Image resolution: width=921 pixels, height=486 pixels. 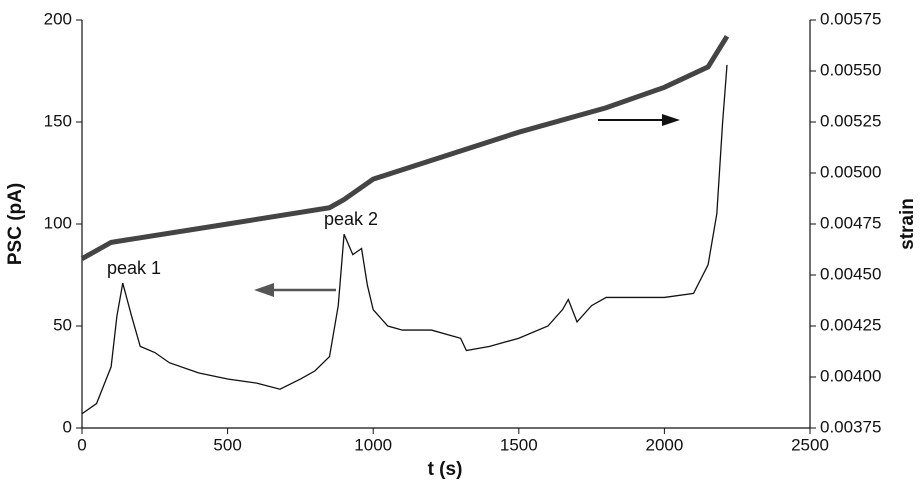 What do you see at coordinates (445, 469) in the screenshot?
I see `x-axis-title: t (s)` at bounding box center [445, 469].